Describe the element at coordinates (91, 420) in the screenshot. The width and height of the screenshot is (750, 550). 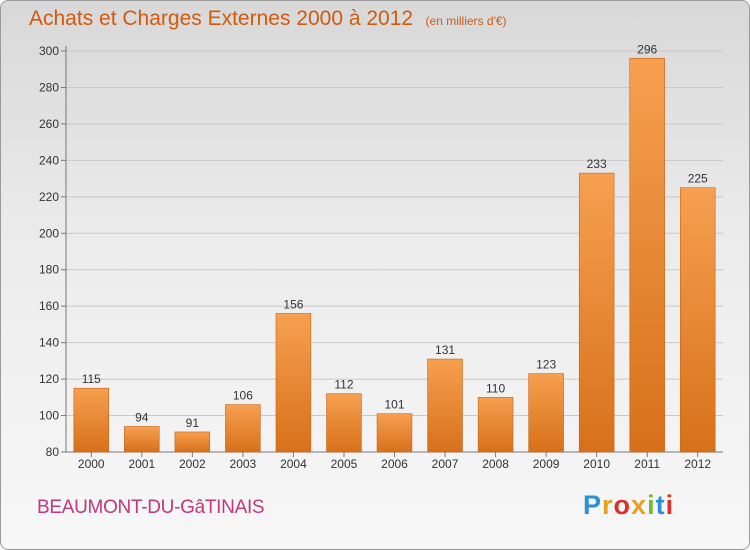
I see `bar-2000` at that location.